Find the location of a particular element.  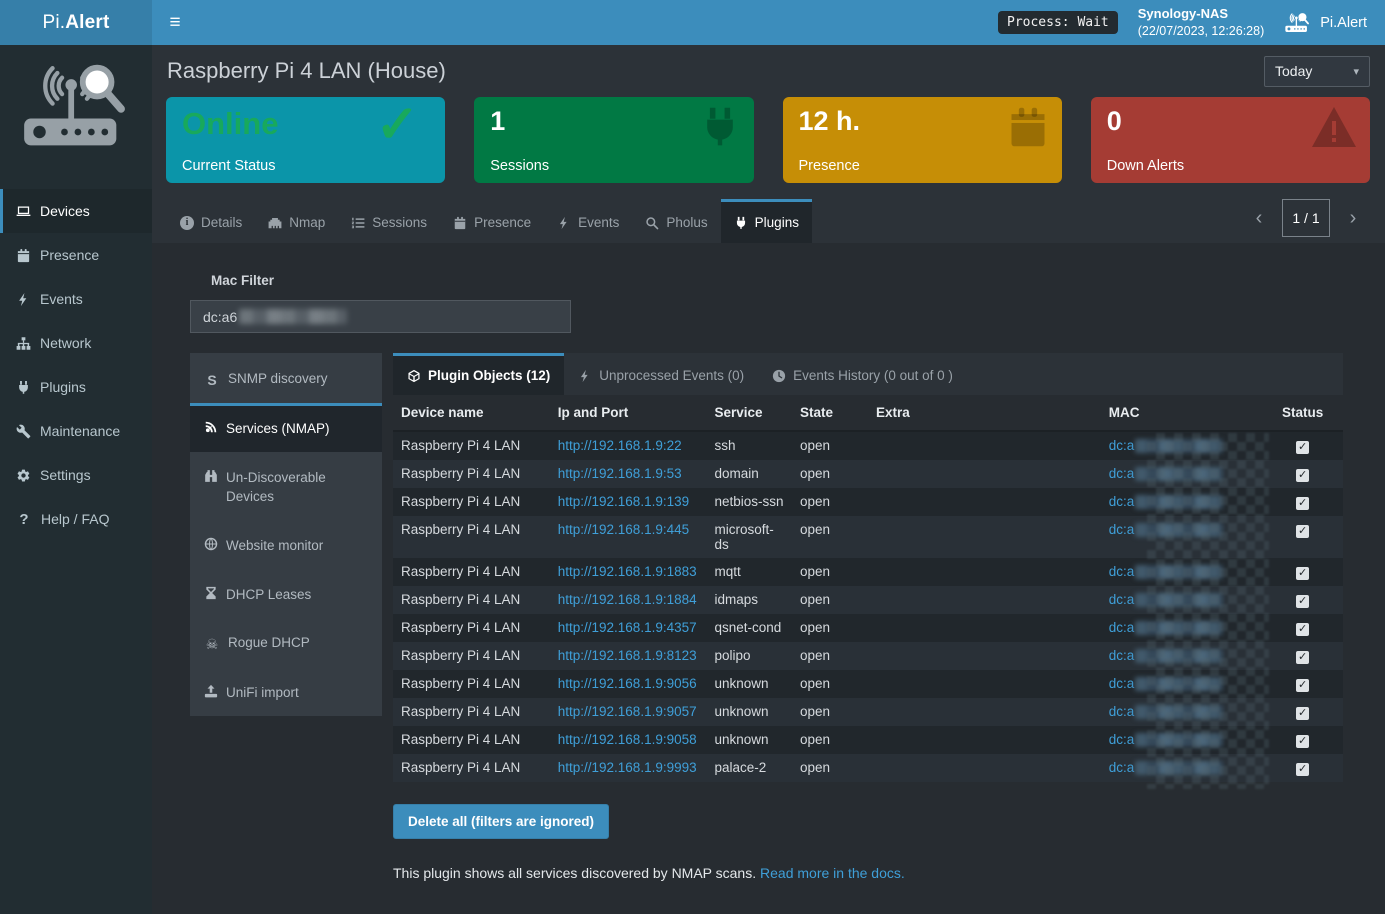

current-status-card: Online ✓ Current Status is located at coordinates (306, 140).